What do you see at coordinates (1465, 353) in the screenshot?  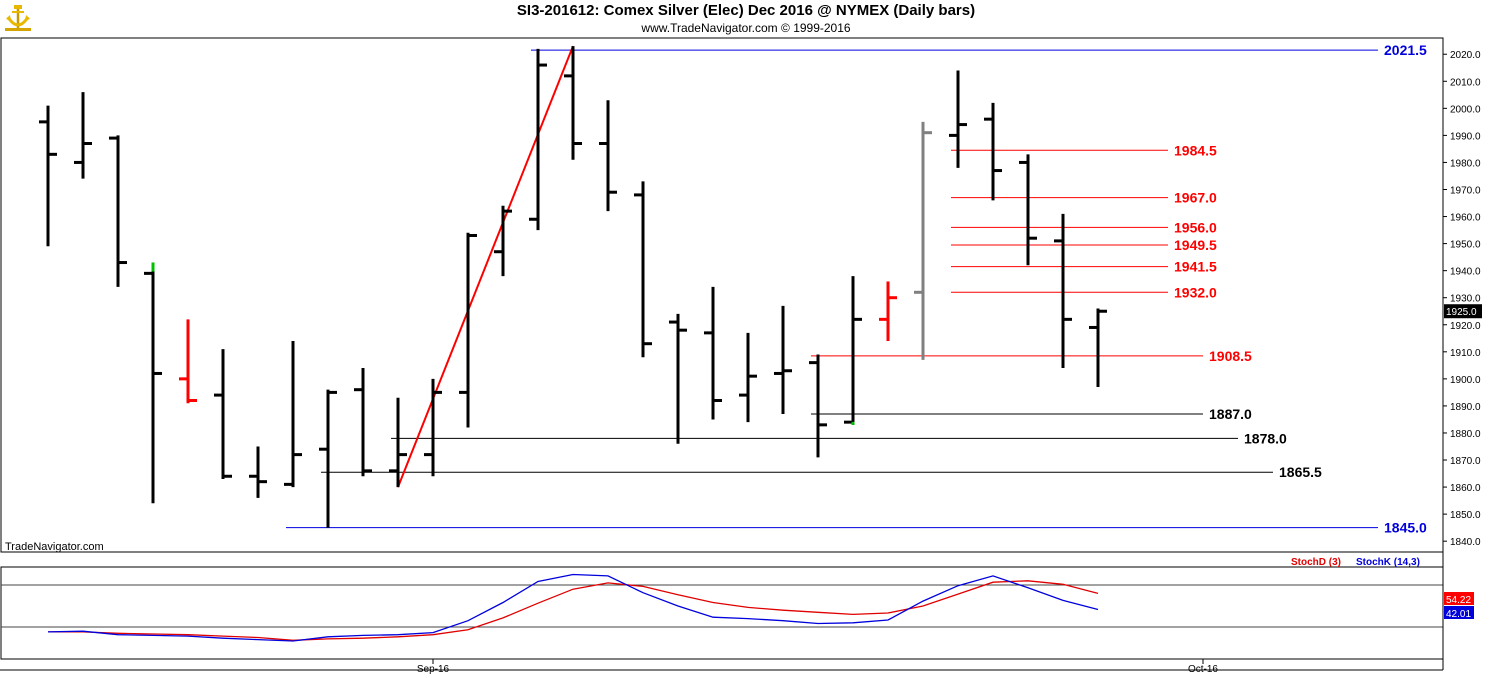 I see `y-axis-tick-label: 1910.0` at bounding box center [1465, 353].